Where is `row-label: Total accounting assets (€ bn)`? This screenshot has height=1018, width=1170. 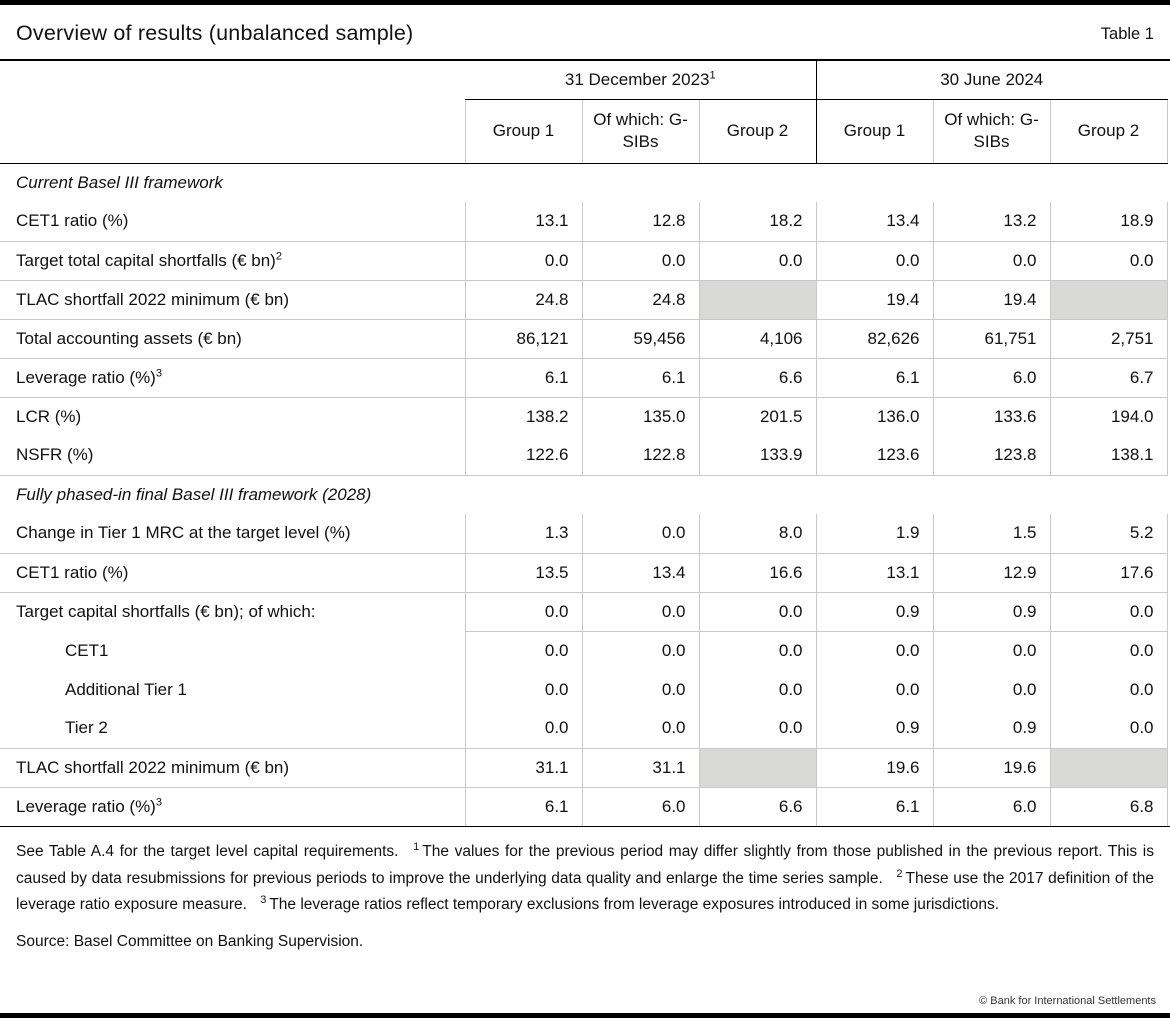 row-label: Total accounting assets (€ bn) is located at coordinates (232, 339).